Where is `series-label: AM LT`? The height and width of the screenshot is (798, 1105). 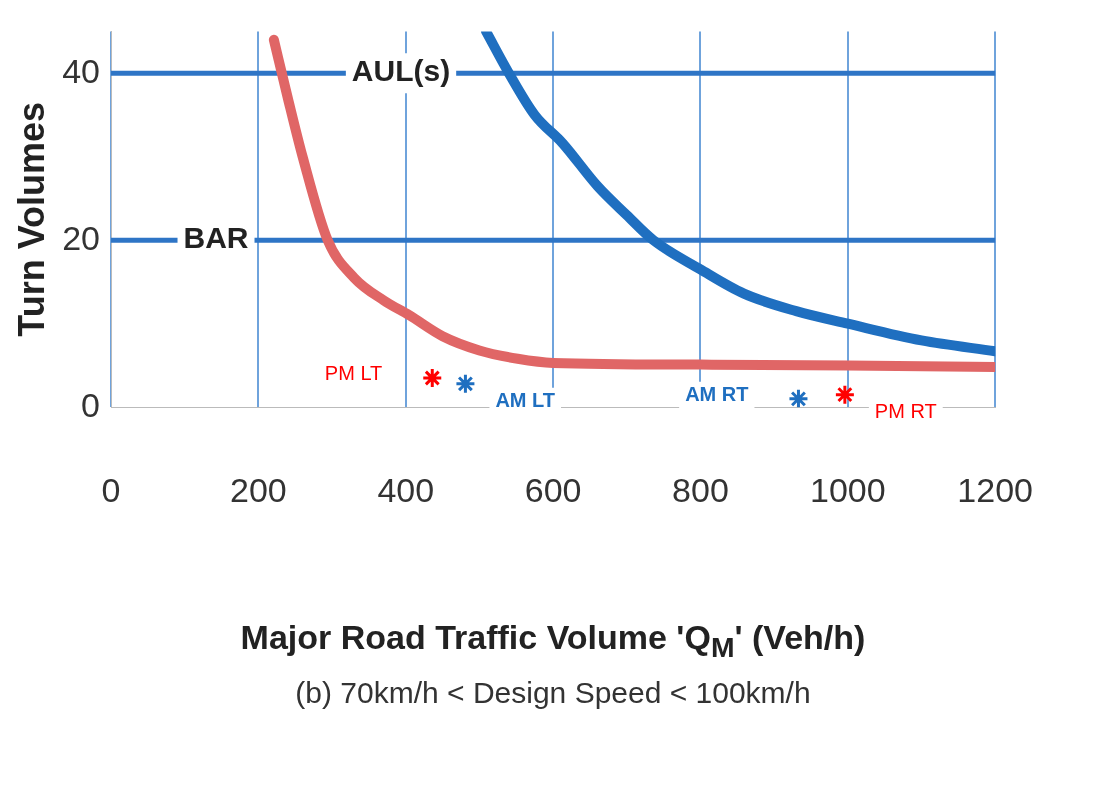 series-label: AM LT is located at coordinates (525, 400).